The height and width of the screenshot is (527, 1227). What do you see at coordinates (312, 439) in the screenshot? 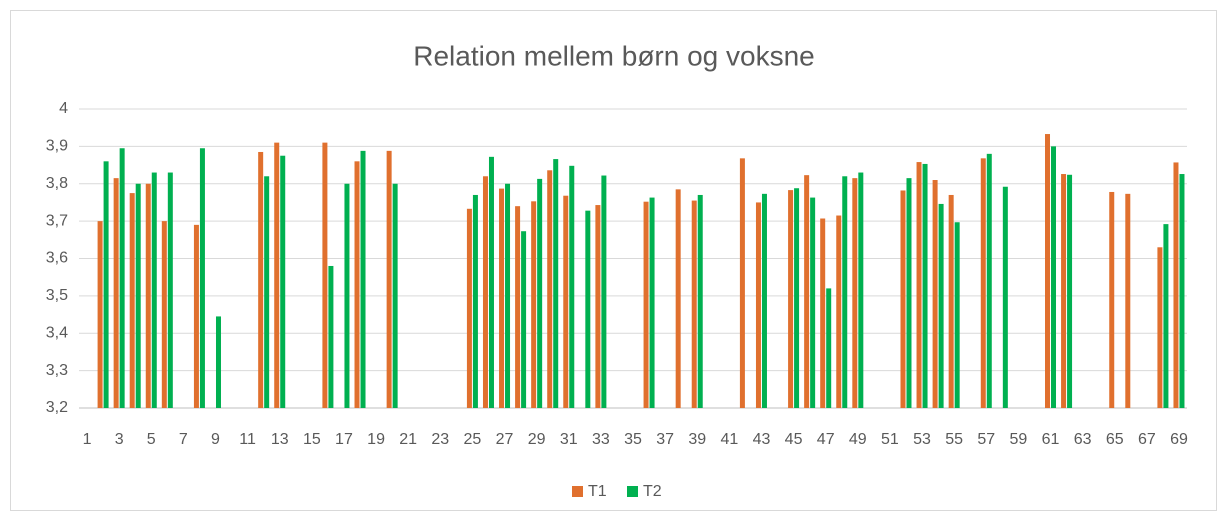
I see `x-tick-label: 15` at bounding box center [312, 439].